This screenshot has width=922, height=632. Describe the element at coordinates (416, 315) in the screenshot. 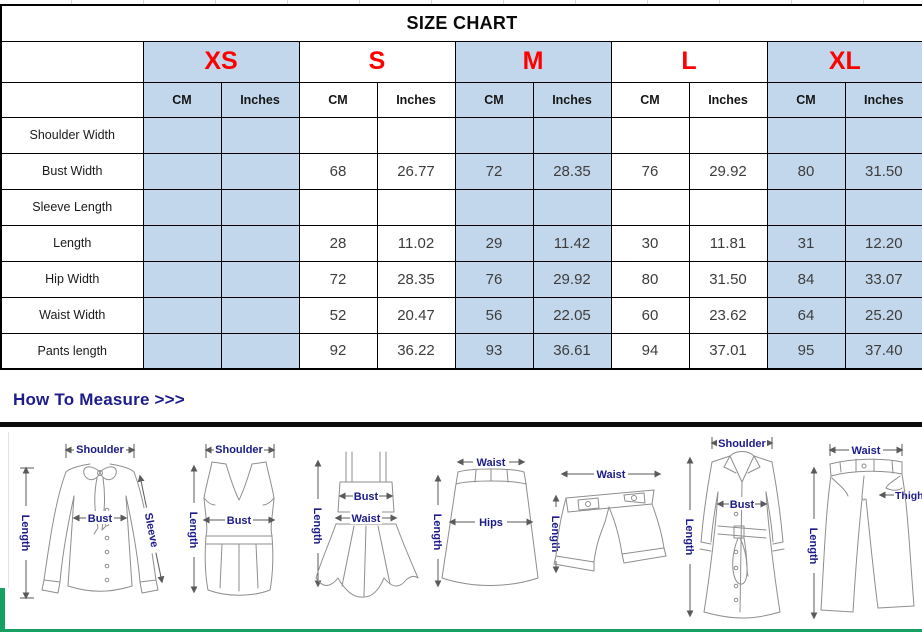

I see `value-cell: 20.47` at that location.